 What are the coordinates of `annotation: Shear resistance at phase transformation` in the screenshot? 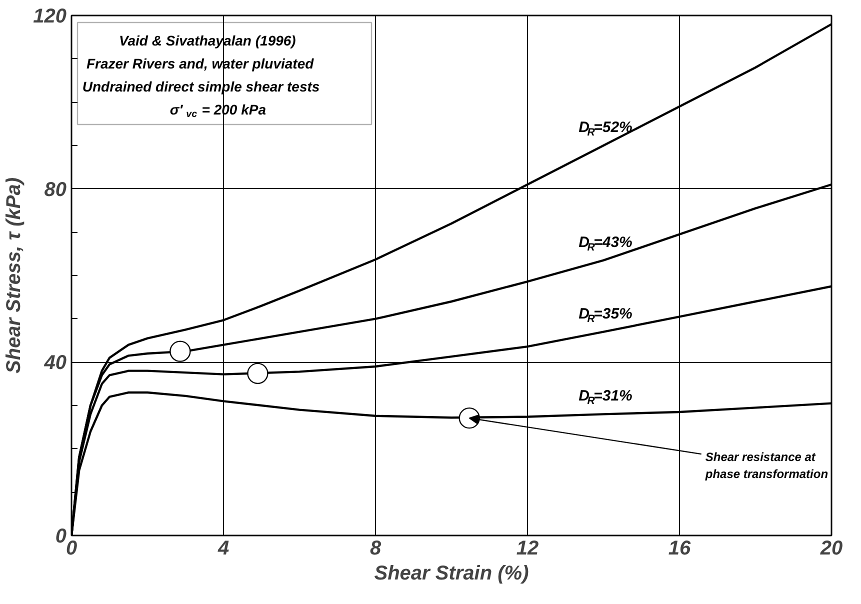 It's located at (766, 465).